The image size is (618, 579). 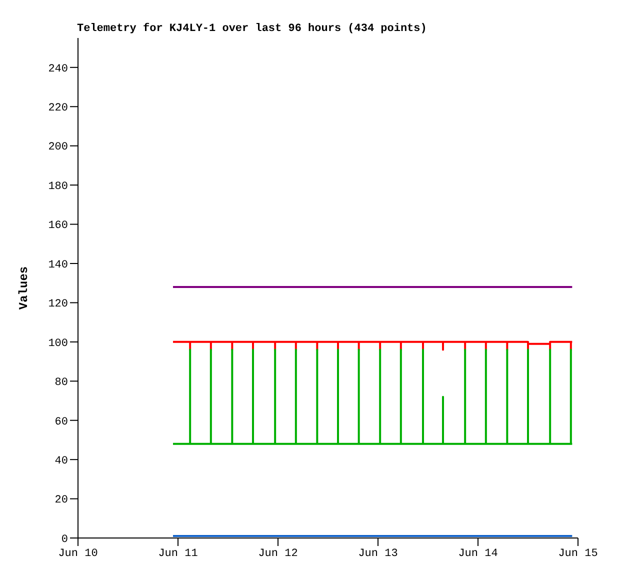 I want to click on y-tick-label: 80, so click(x=61, y=383).